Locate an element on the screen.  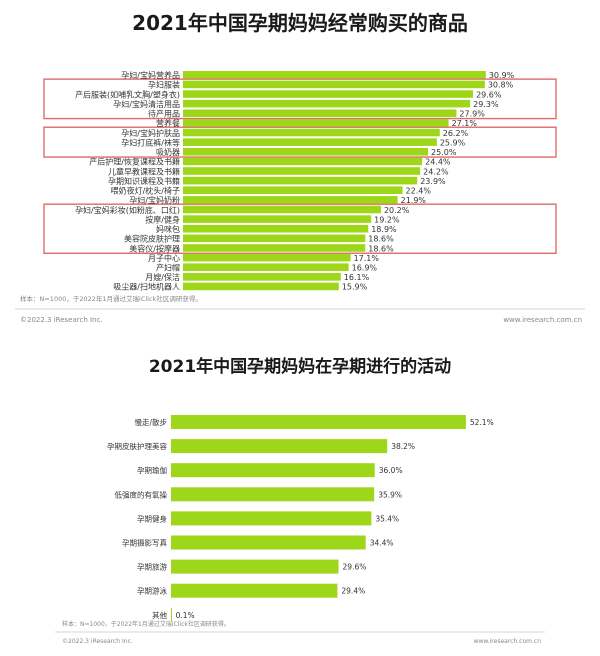
category-label: 妈咪包 is located at coordinates (168, 229).